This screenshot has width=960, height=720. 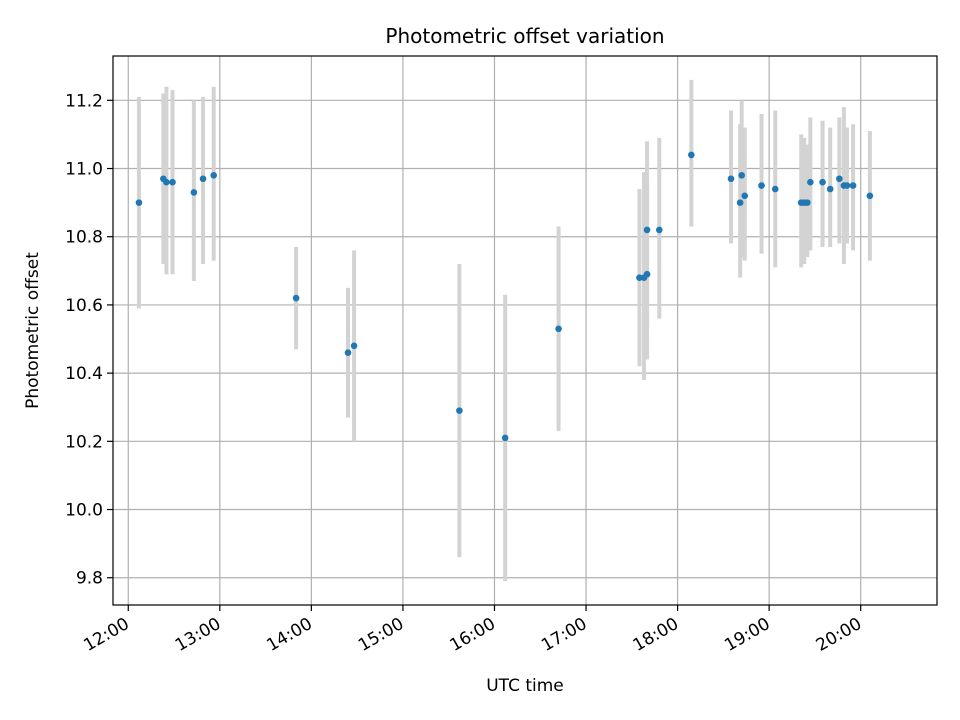 What do you see at coordinates (84, 306) in the screenshot?
I see `y-tick-label: 10.6` at bounding box center [84, 306].